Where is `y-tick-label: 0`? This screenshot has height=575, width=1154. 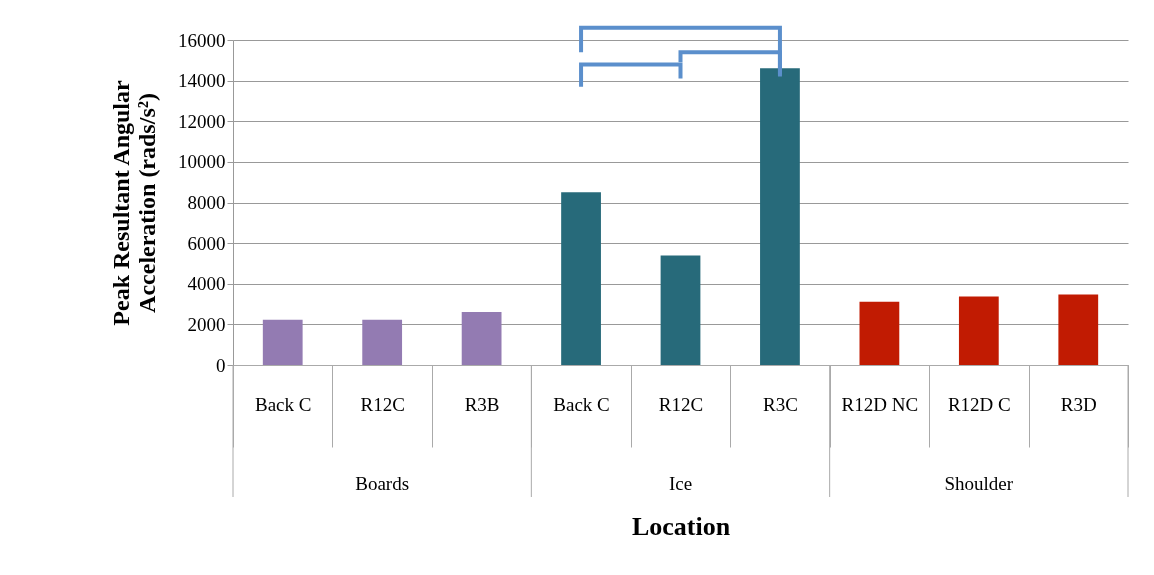 y-tick-label: 0 is located at coordinates (221, 365).